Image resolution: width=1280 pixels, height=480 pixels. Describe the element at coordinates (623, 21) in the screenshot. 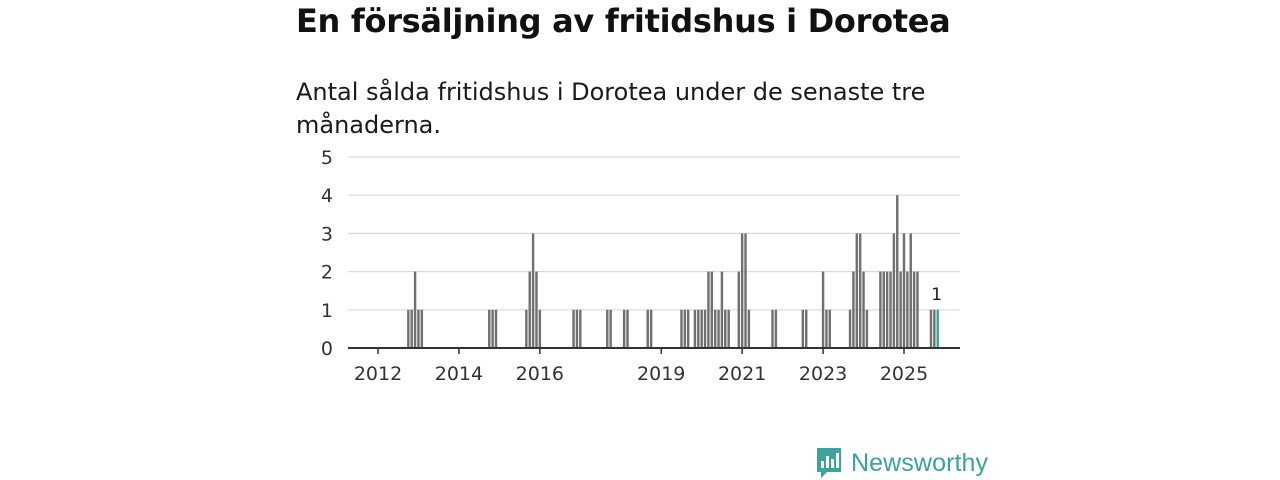

I see `chart-title: En försäljning av fritidshus i Dorotea` at that location.